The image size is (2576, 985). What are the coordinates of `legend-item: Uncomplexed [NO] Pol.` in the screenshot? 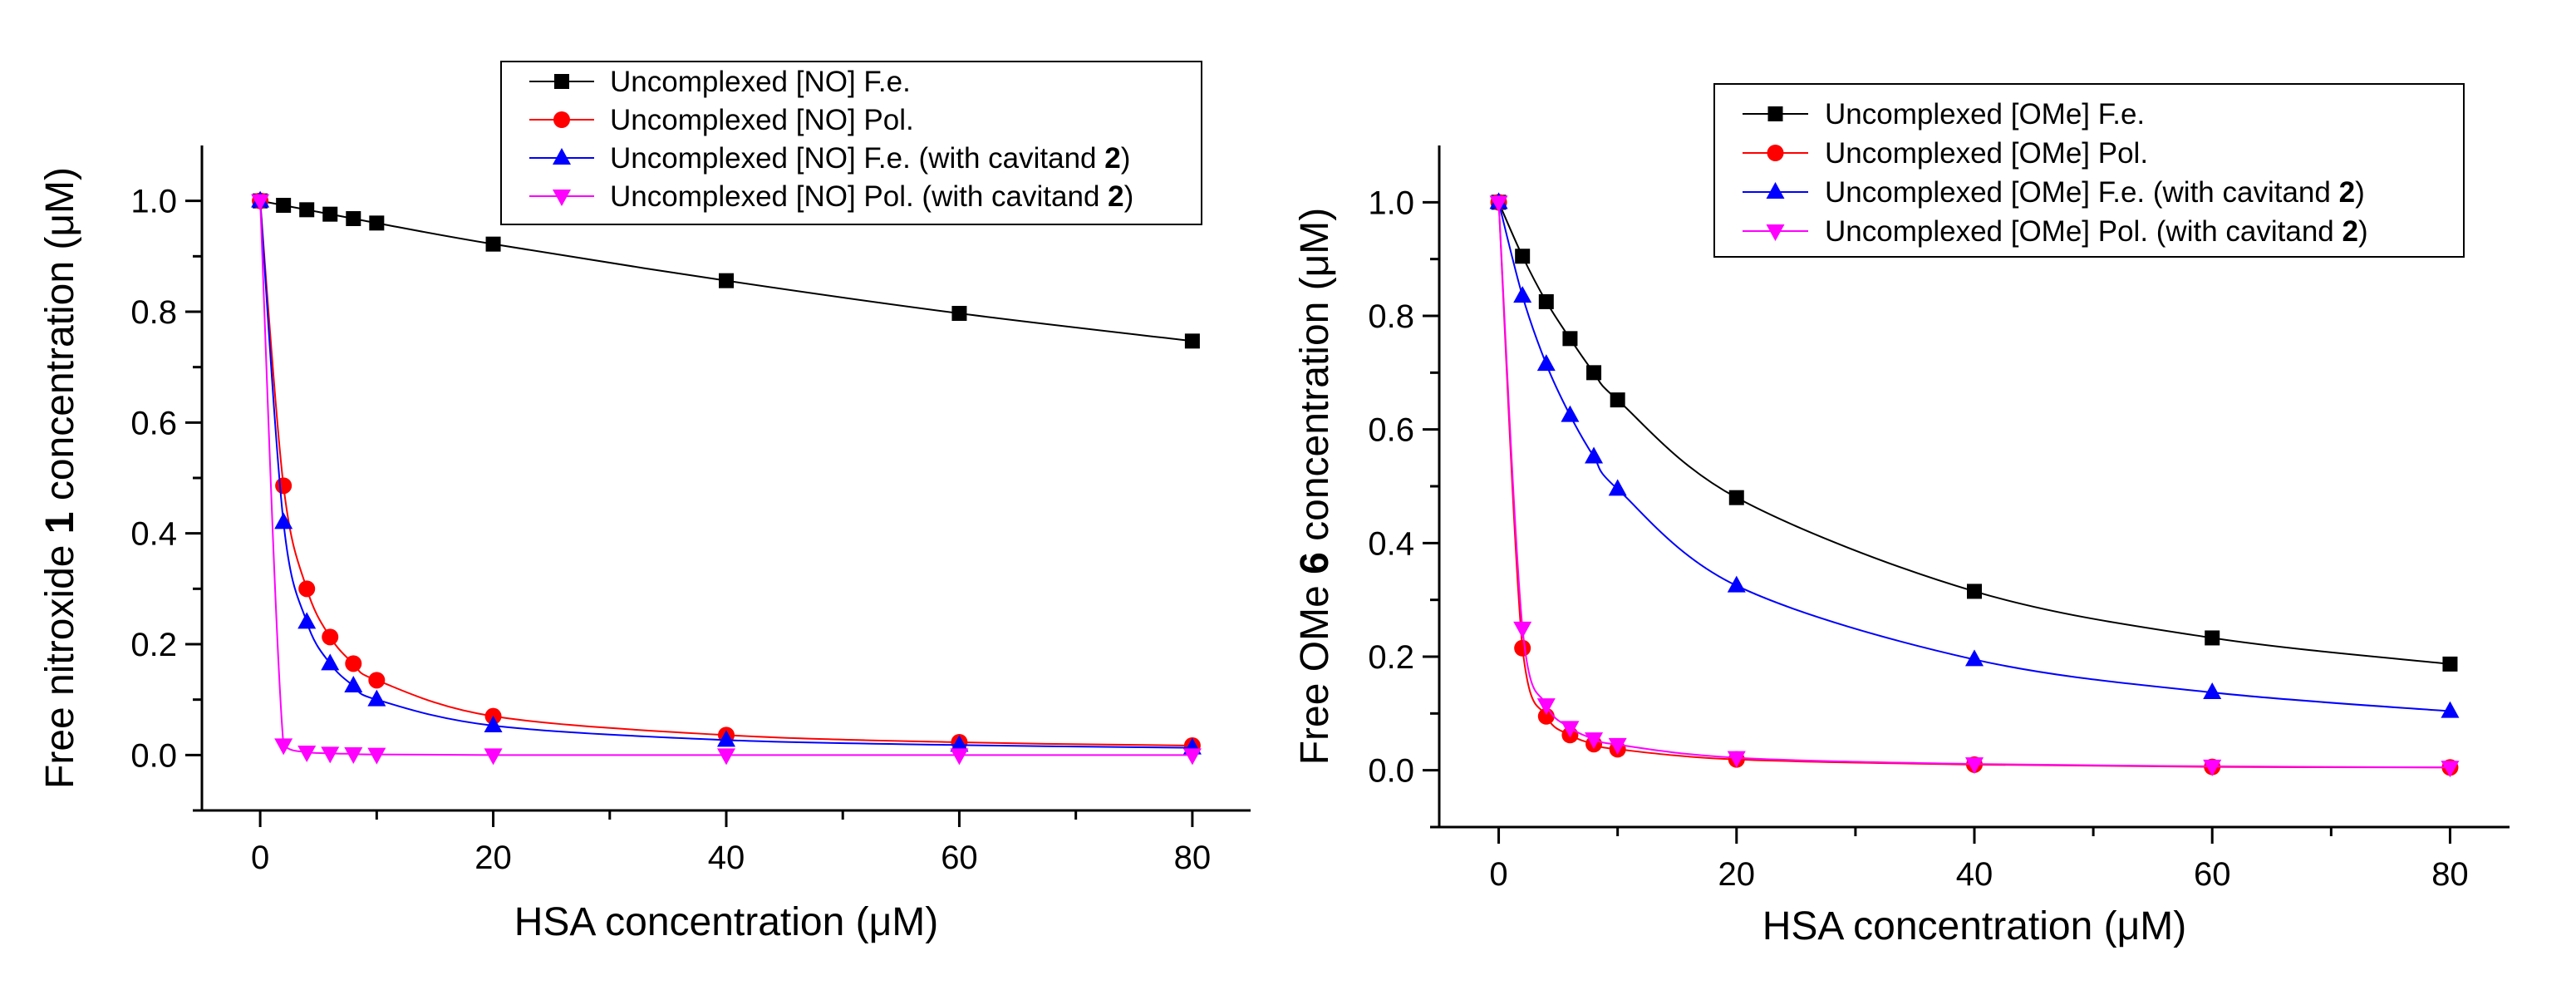 It's located at (721, 120).